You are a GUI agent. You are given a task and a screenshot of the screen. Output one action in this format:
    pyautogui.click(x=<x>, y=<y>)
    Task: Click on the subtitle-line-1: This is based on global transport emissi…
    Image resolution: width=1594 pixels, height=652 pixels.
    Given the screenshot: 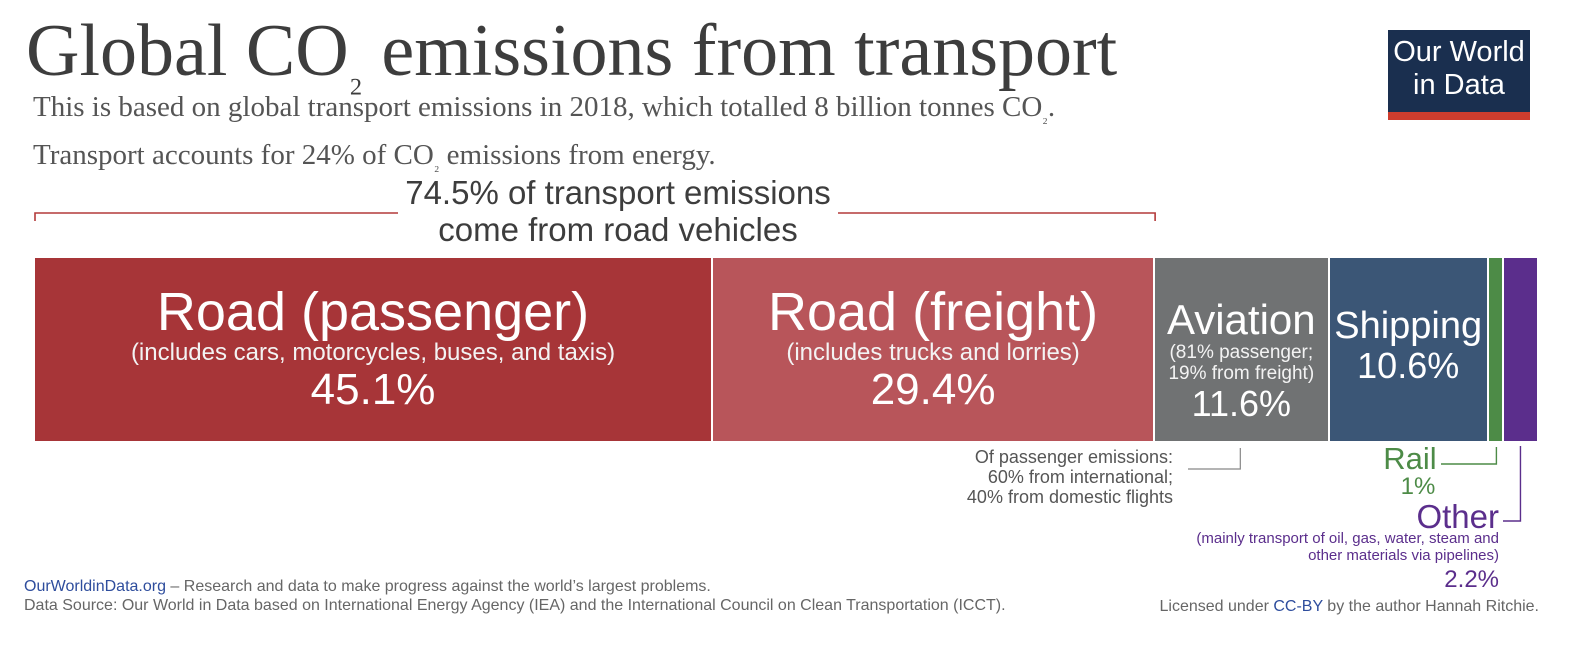 What is the action you would take?
    pyautogui.click(x=544, y=108)
    